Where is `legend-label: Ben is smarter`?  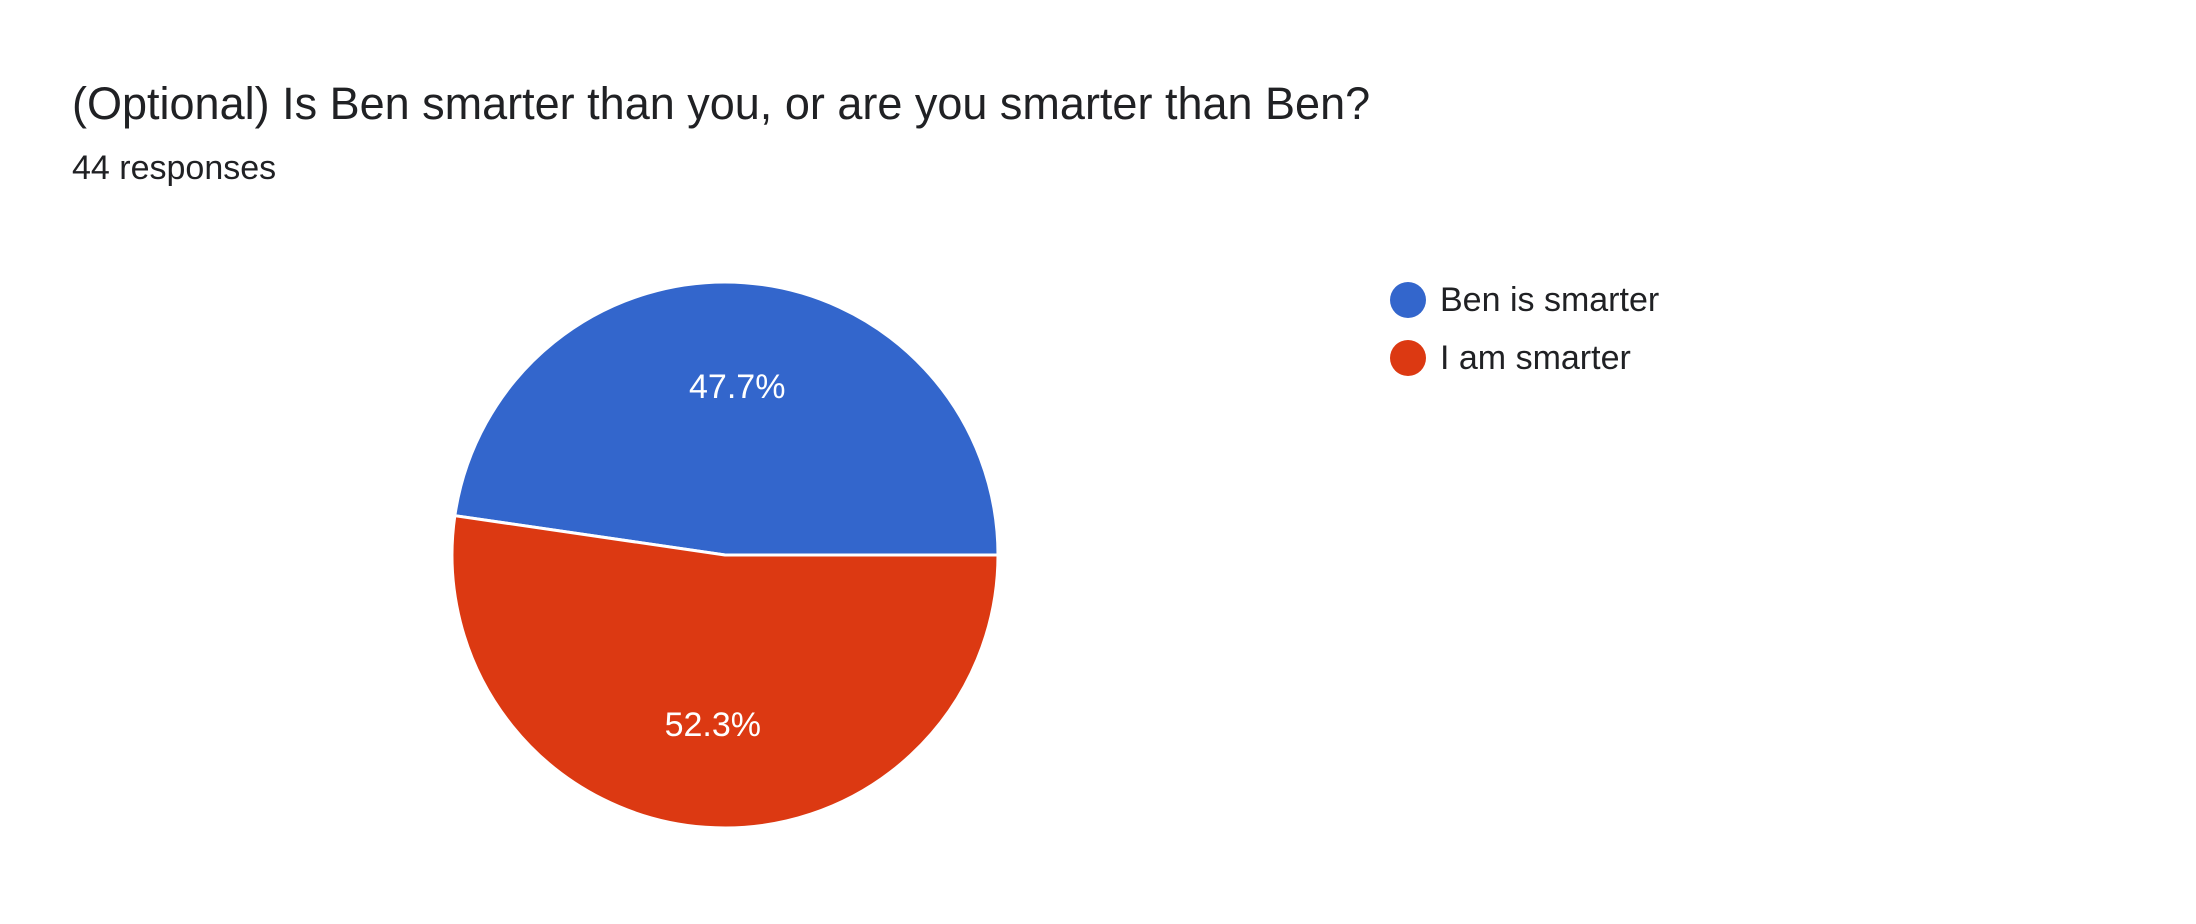
legend-label: Ben is smarter is located at coordinates (1550, 300).